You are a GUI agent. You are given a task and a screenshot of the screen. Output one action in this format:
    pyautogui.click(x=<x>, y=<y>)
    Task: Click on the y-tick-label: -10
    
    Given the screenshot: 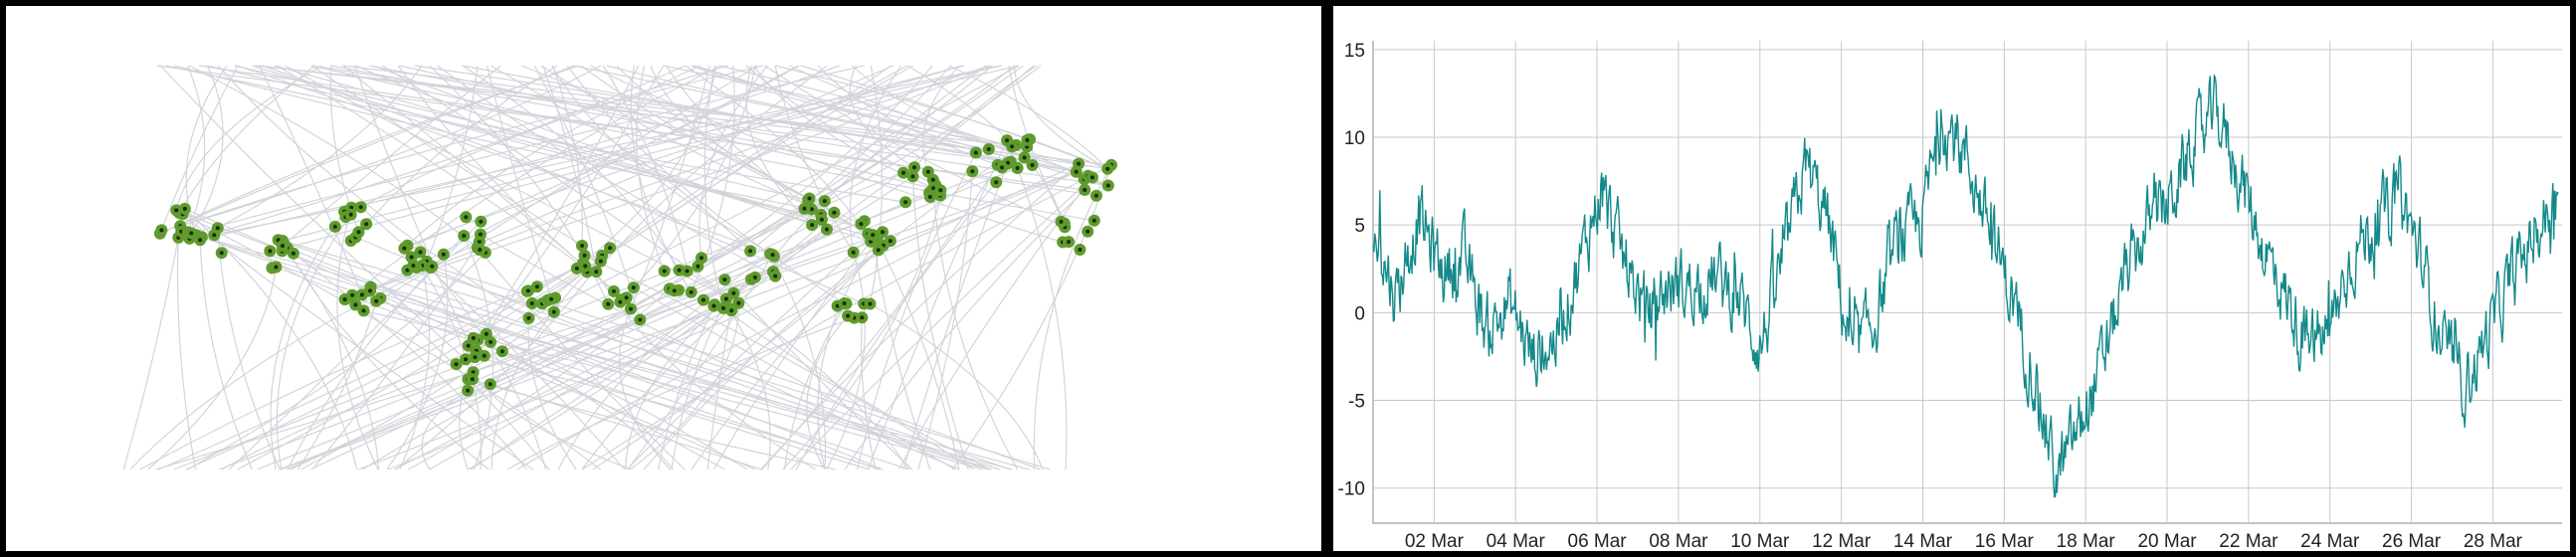 What is the action you would take?
    pyautogui.click(x=1351, y=489)
    